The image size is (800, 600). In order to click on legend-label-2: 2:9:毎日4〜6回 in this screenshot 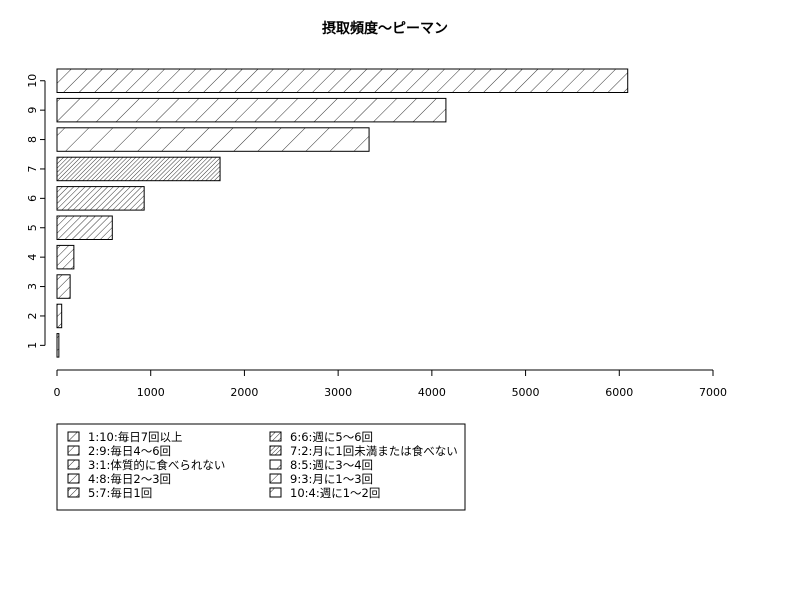, I will do `click(129, 451)`.